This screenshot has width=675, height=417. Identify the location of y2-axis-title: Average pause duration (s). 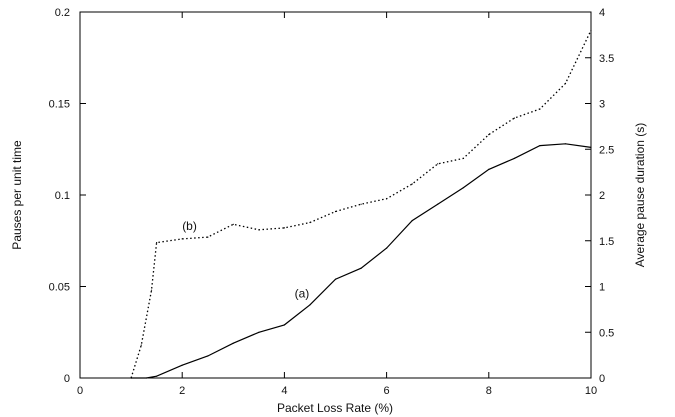
(640, 195).